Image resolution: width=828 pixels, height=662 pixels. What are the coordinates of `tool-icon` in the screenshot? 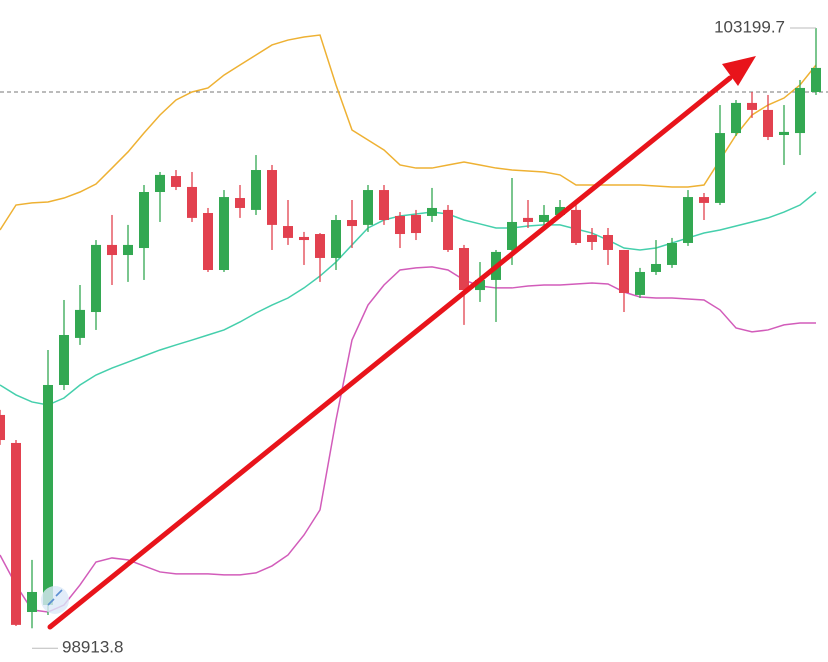 It's located at (55, 600).